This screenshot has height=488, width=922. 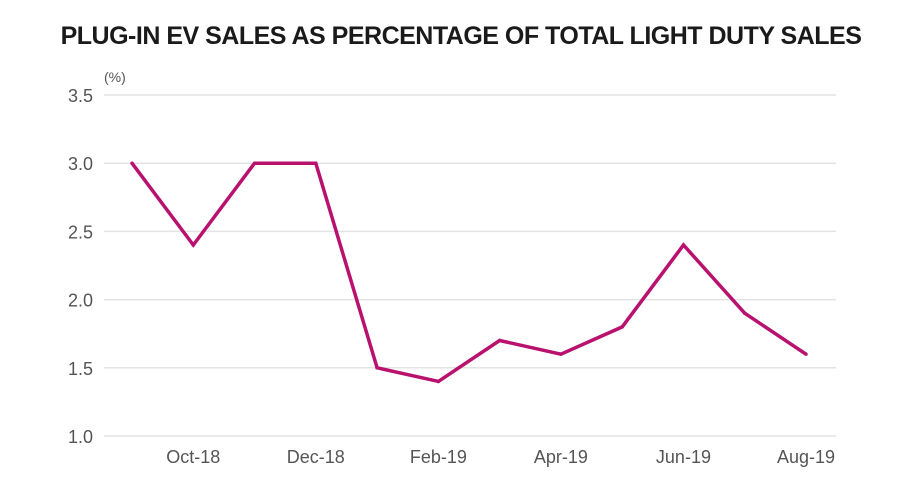 I want to click on x-tick-label: Aug-19, so click(x=806, y=457).